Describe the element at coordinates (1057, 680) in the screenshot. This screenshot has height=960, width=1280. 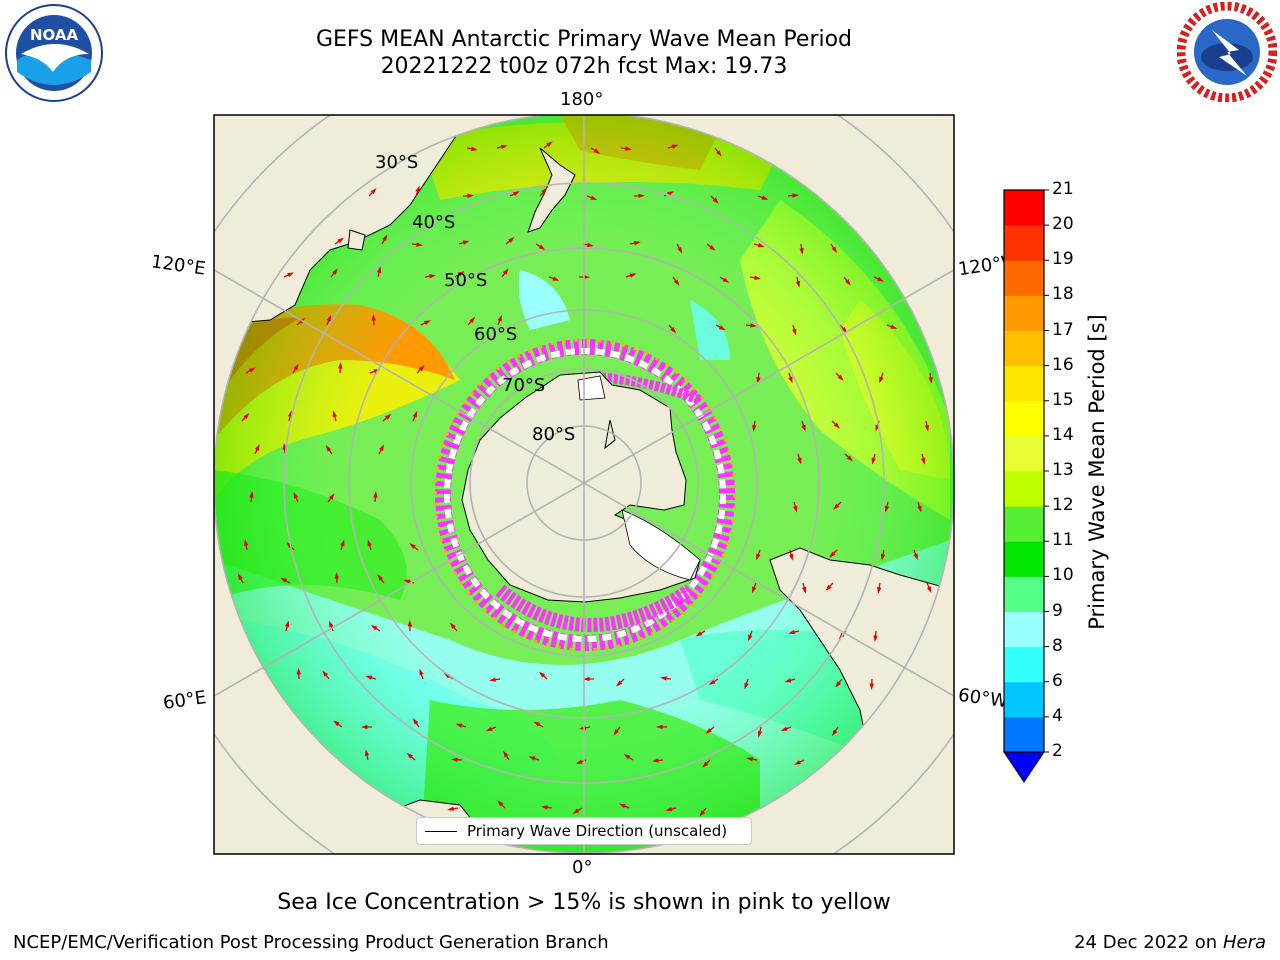
I see `colorbar-tick-label: 6` at that location.